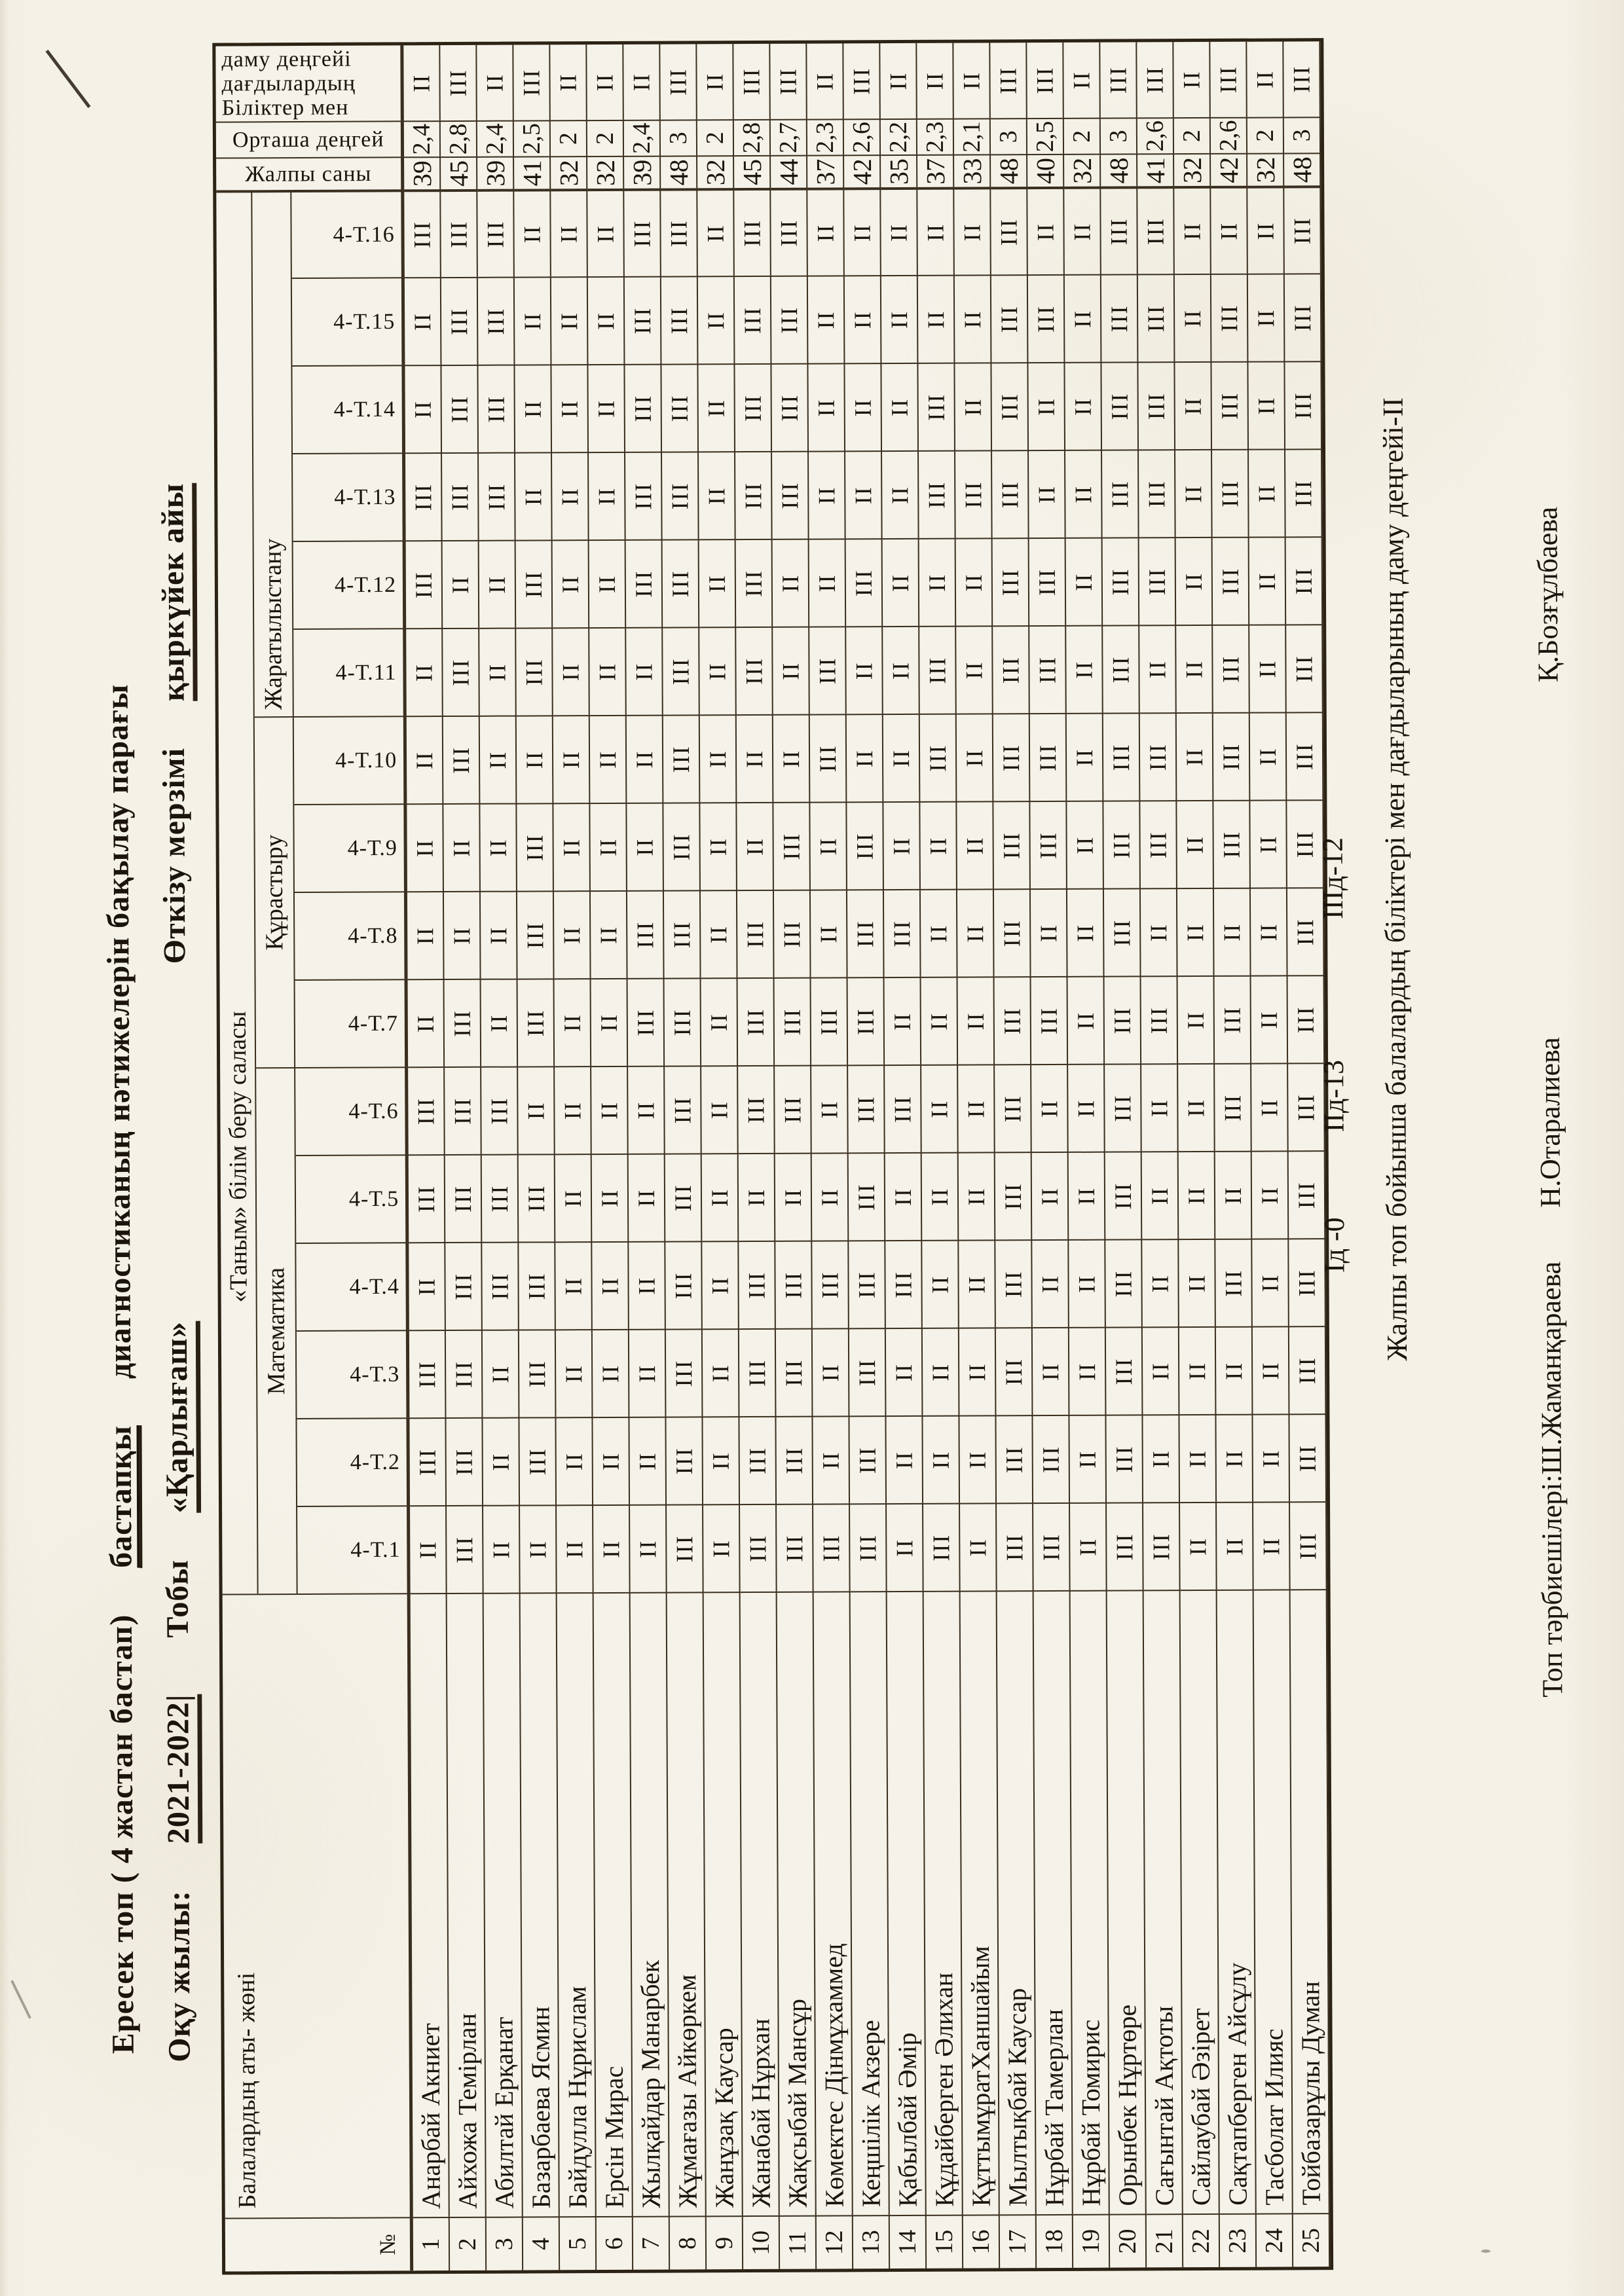 The image size is (1624, 2296). I want to click on cell-name: Жанабай Нұрхан, so click(760, 1903).